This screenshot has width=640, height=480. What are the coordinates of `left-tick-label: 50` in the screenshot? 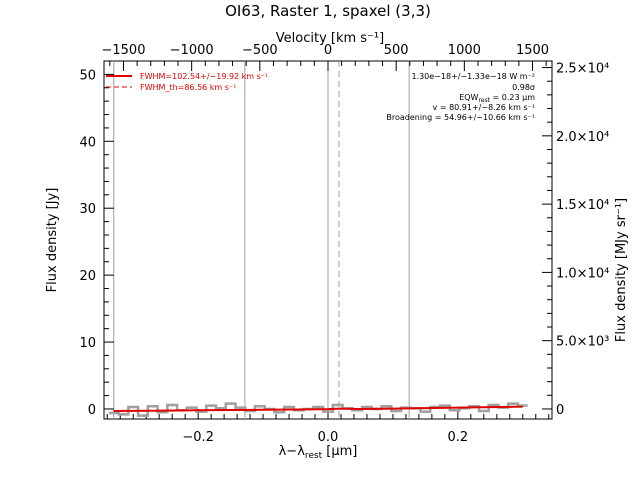 It's located at (87, 75).